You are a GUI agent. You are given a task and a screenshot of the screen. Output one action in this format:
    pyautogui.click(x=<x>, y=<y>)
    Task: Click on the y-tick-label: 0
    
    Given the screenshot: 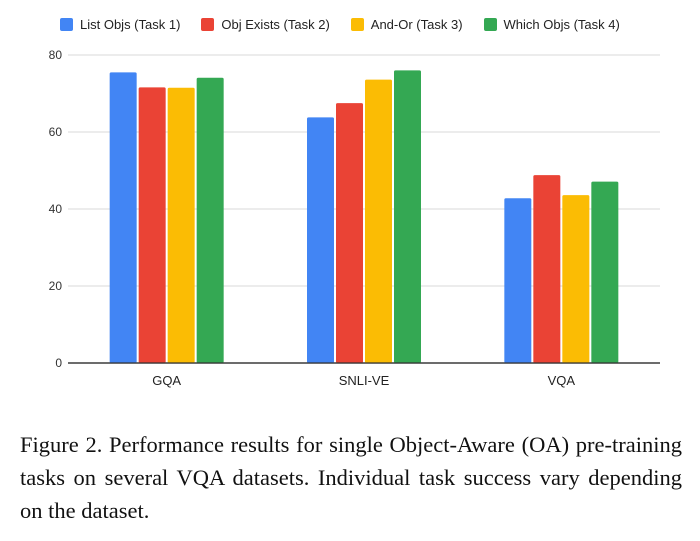 What is the action you would take?
    pyautogui.click(x=58, y=363)
    